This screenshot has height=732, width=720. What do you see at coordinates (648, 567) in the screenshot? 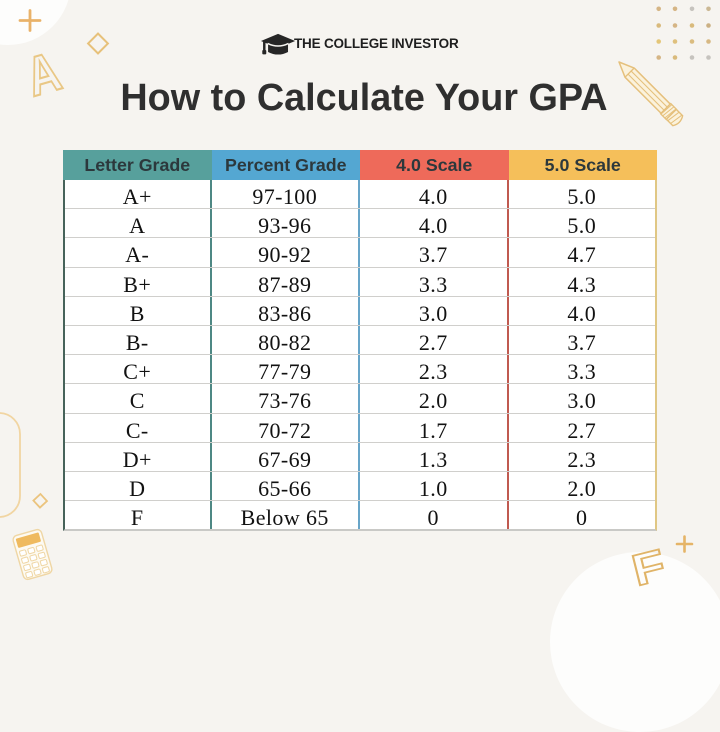
I see `svg-text: F` at bounding box center [648, 567].